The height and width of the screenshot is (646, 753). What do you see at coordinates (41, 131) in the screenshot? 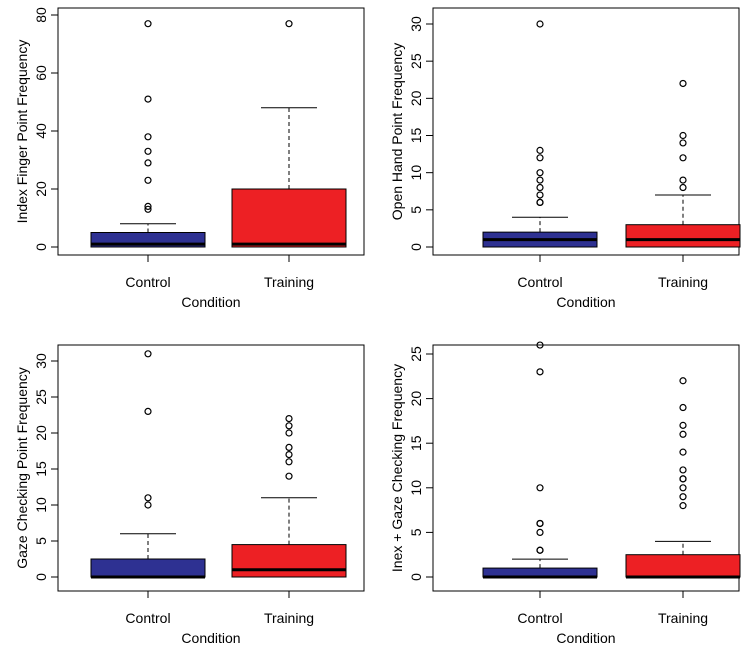
I see `y-tick-label: 40` at bounding box center [41, 131].